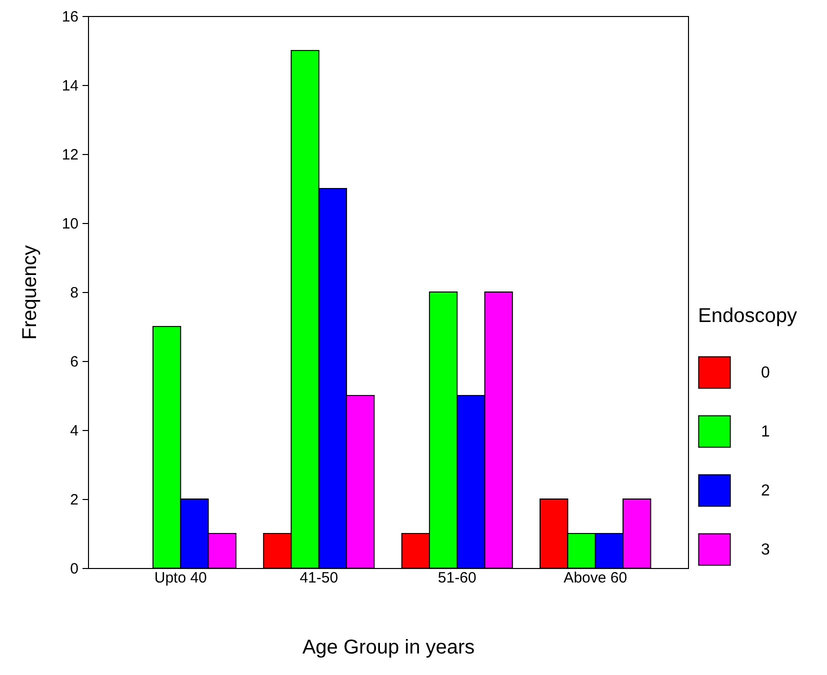  What do you see at coordinates (319, 578) in the screenshot?
I see `x-tick-label: 41-50` at bounding box center [319, 578].